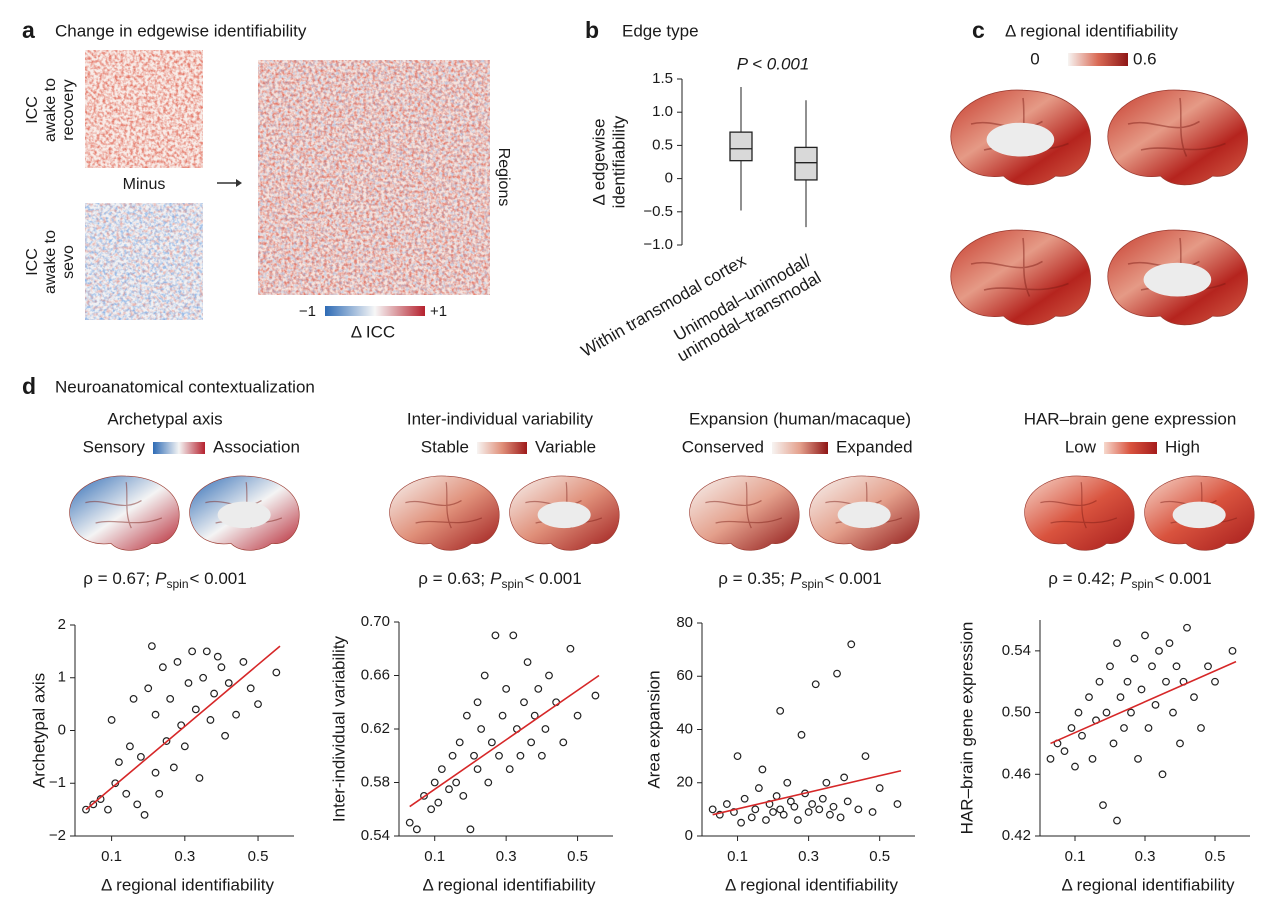  Describe the element at coordinates (662, 78) in the screenshot. I see `y-tick-label: 1.5` at that location.